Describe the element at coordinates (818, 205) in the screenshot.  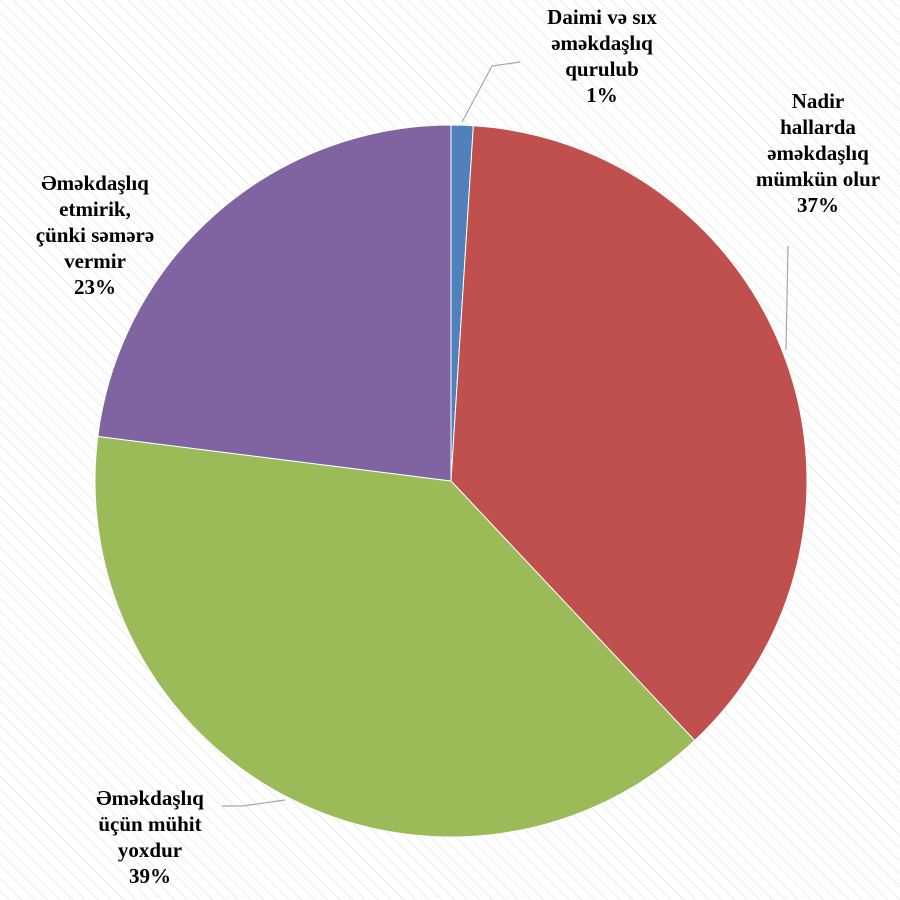
I see `slice-percent-1: 37%` at that location.